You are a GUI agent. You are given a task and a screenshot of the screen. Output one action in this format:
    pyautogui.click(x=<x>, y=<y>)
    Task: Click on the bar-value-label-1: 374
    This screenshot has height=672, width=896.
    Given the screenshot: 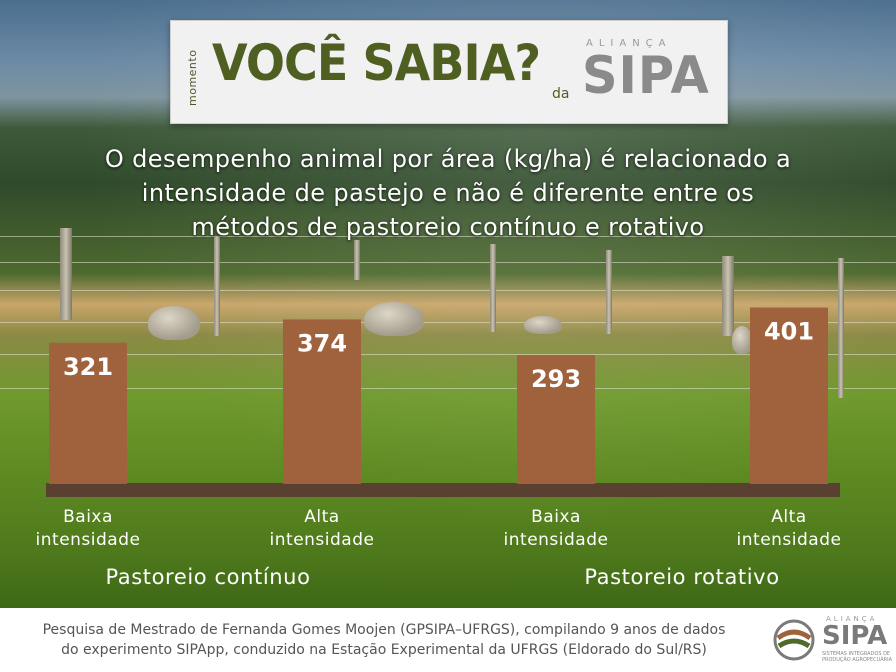 What is the action you would take?
    pyautogui.click(x=322, y=343)
    